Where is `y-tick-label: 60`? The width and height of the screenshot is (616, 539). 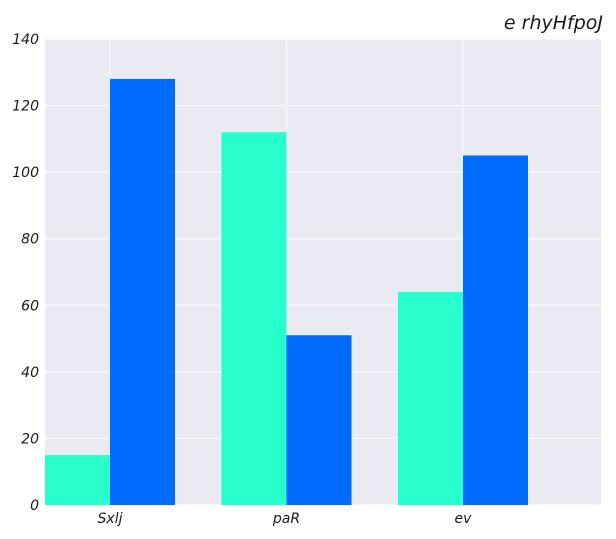
y-tick-label: 60 is located at coordinates (30, 306).